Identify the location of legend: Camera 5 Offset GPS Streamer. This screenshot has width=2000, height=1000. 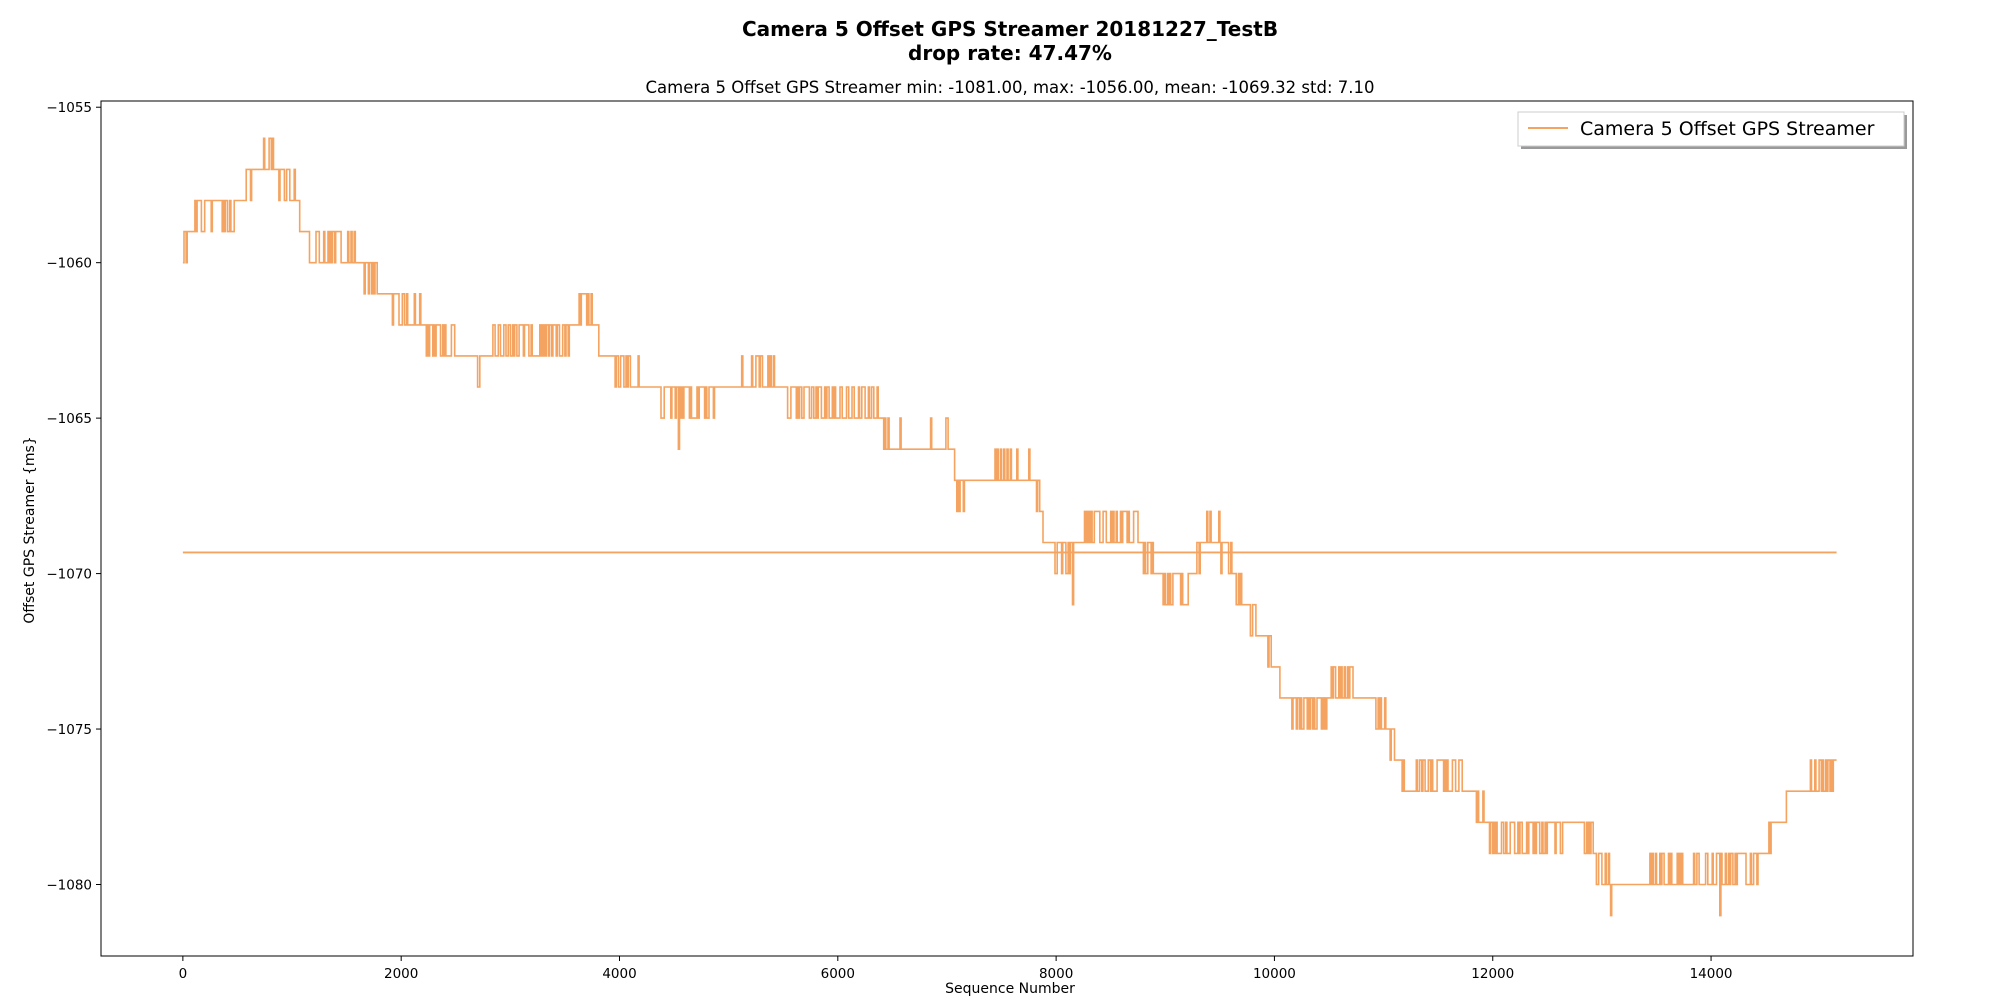
(1712, 130).